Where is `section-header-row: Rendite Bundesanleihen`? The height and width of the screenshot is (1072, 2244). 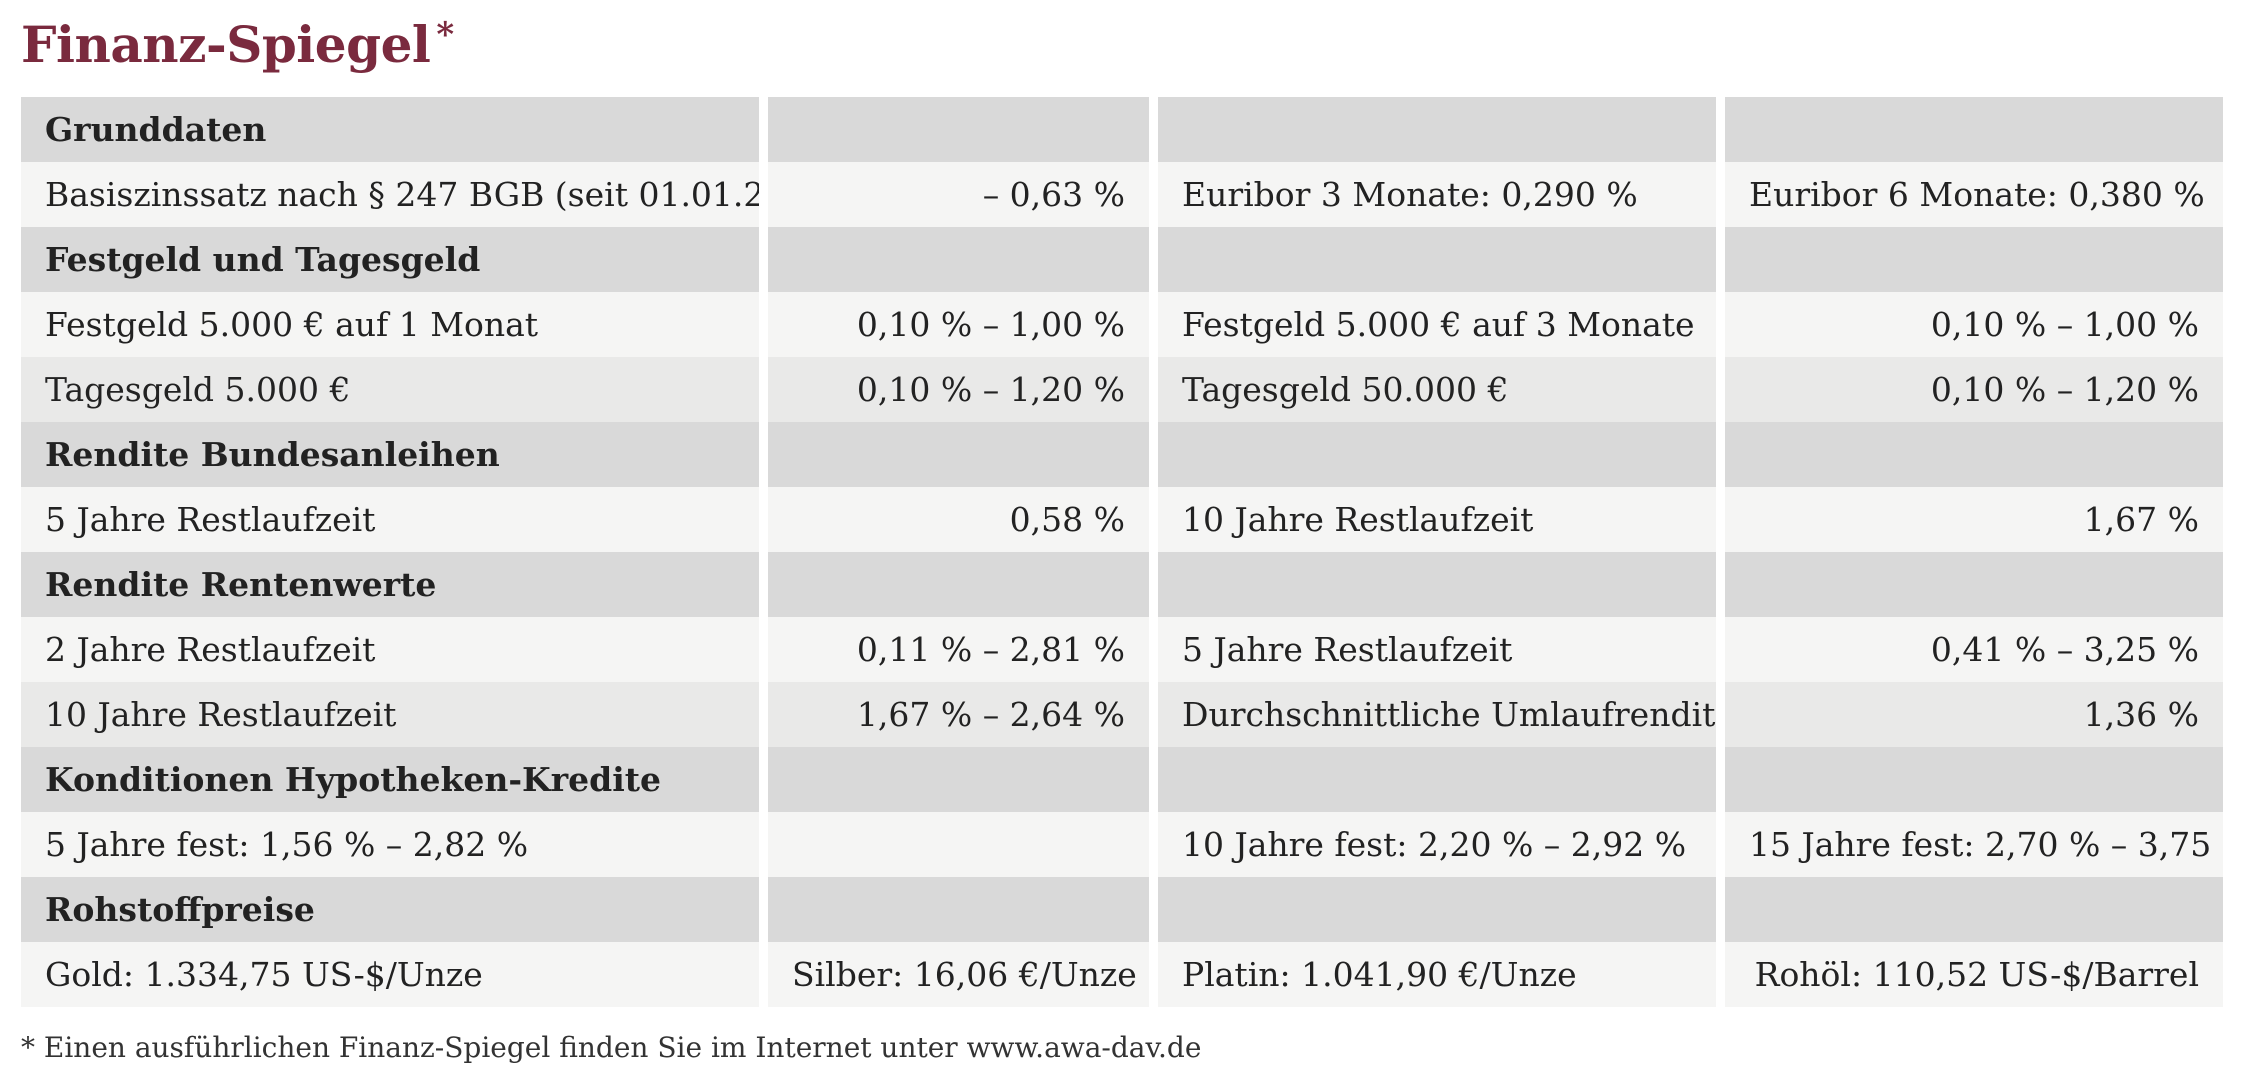
section-header-row: Rendite Bundesanleihen is located at coordinates (1122, 454).